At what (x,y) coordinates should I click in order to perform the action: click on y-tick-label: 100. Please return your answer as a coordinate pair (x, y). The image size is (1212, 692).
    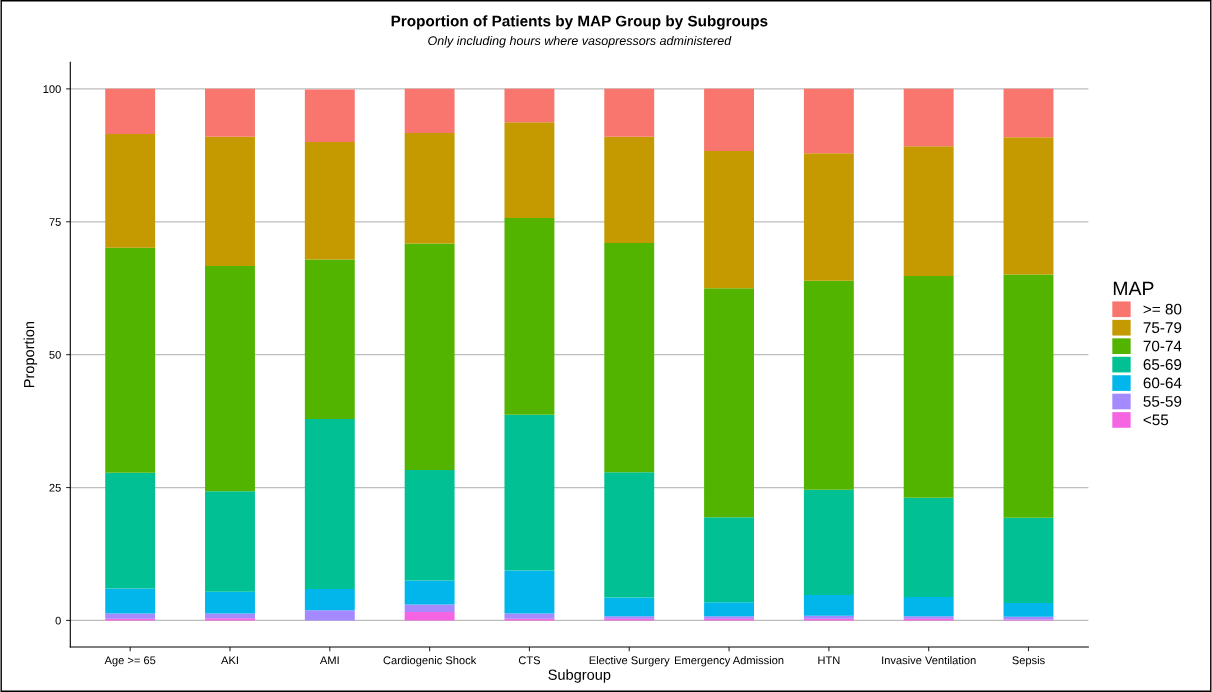
    Looking at the image, I should click on (52, 89).